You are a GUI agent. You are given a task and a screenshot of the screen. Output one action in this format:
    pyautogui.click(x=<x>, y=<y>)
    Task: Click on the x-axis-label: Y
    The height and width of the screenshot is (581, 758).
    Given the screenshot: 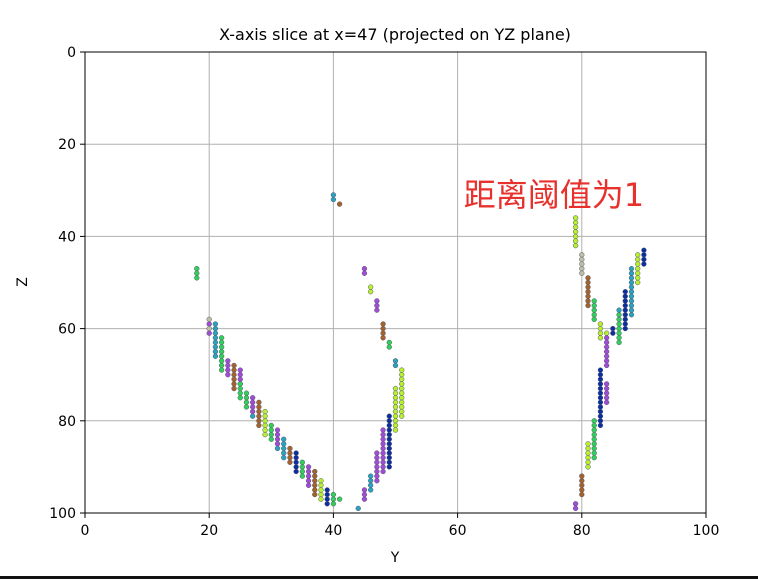 What is the action you would take?
    pyautogui.click(x=395, y=558)
    